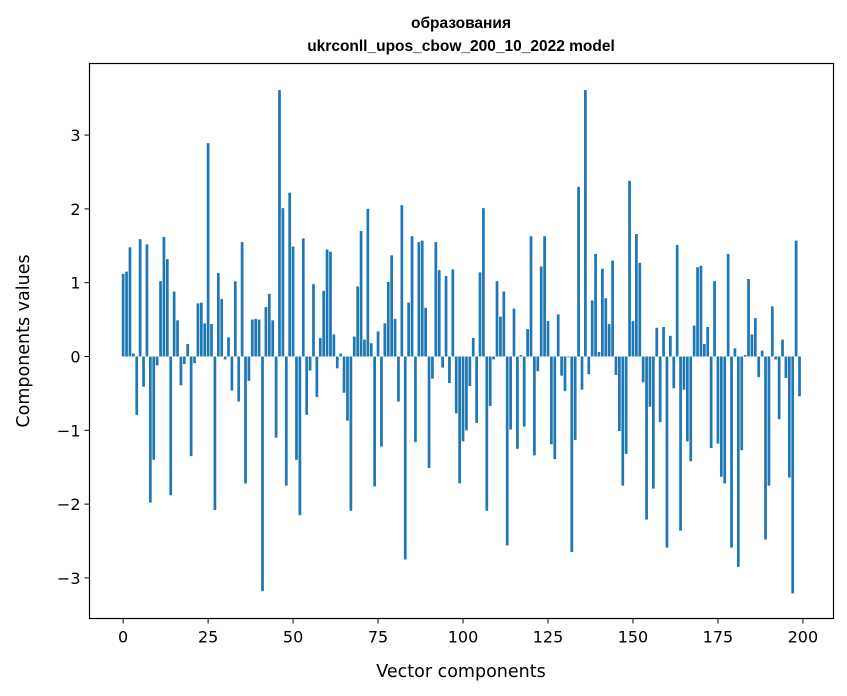  What do you see at coordinates (75, 209) in the screenshot?
I see `y-tick-label: 2` at bounding box center [75, 209].